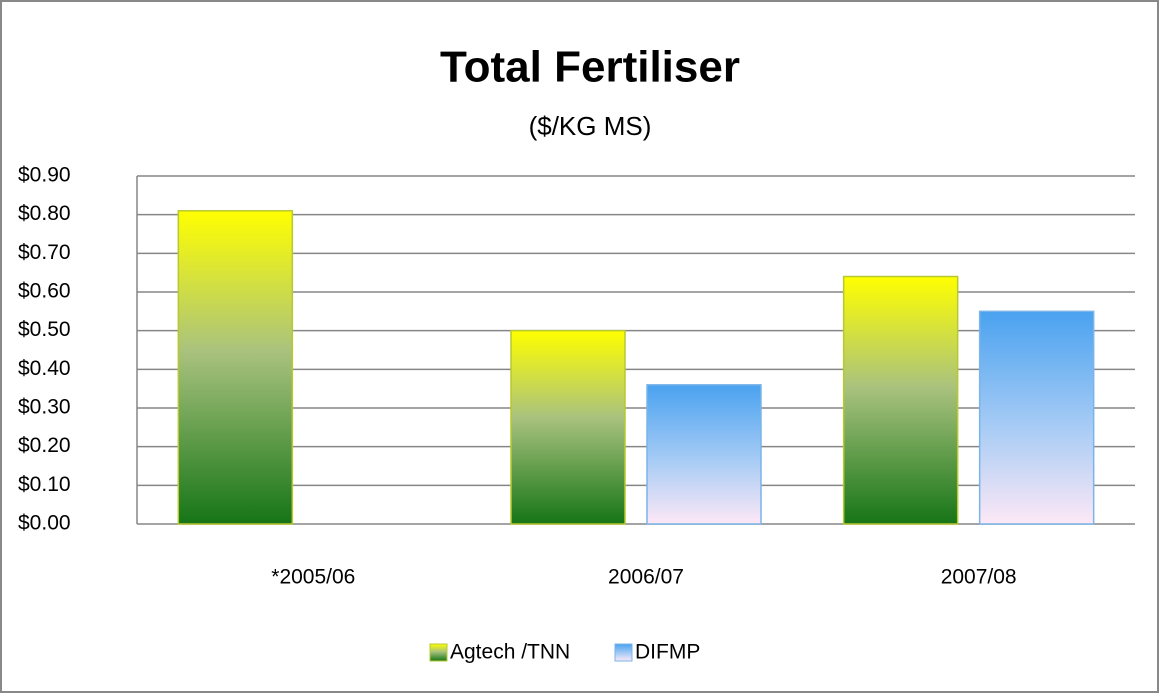 Image resolution: width=1159 pixels, height=693 pixels. Describe the element at coordinates (44, 329) in the screenshot. I see `y-tick-label: $0.50` at that location.